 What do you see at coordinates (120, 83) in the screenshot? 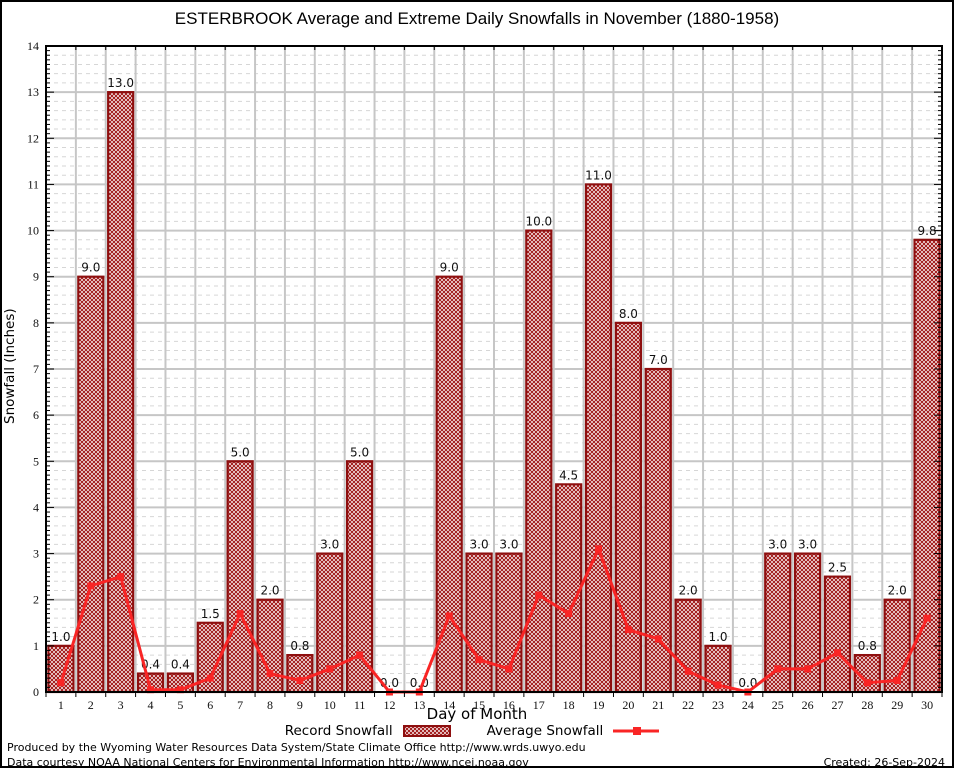
I see `svg-text: 13.0` at bounding box center [120, 83].